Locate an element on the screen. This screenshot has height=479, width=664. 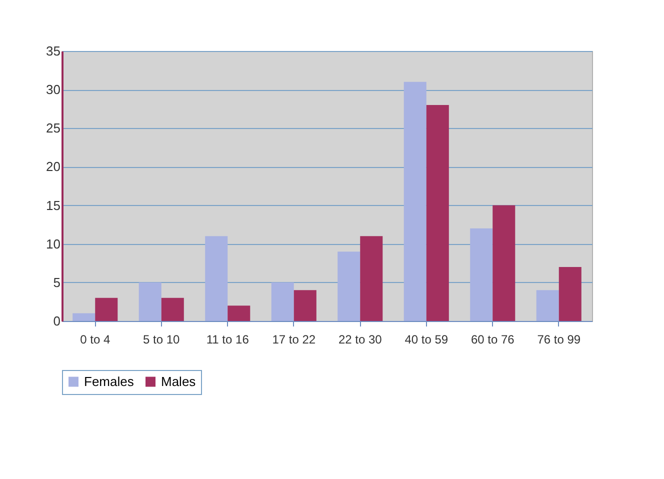
x-tick-label: 76 to 99 is located at coordinates (559, 339).